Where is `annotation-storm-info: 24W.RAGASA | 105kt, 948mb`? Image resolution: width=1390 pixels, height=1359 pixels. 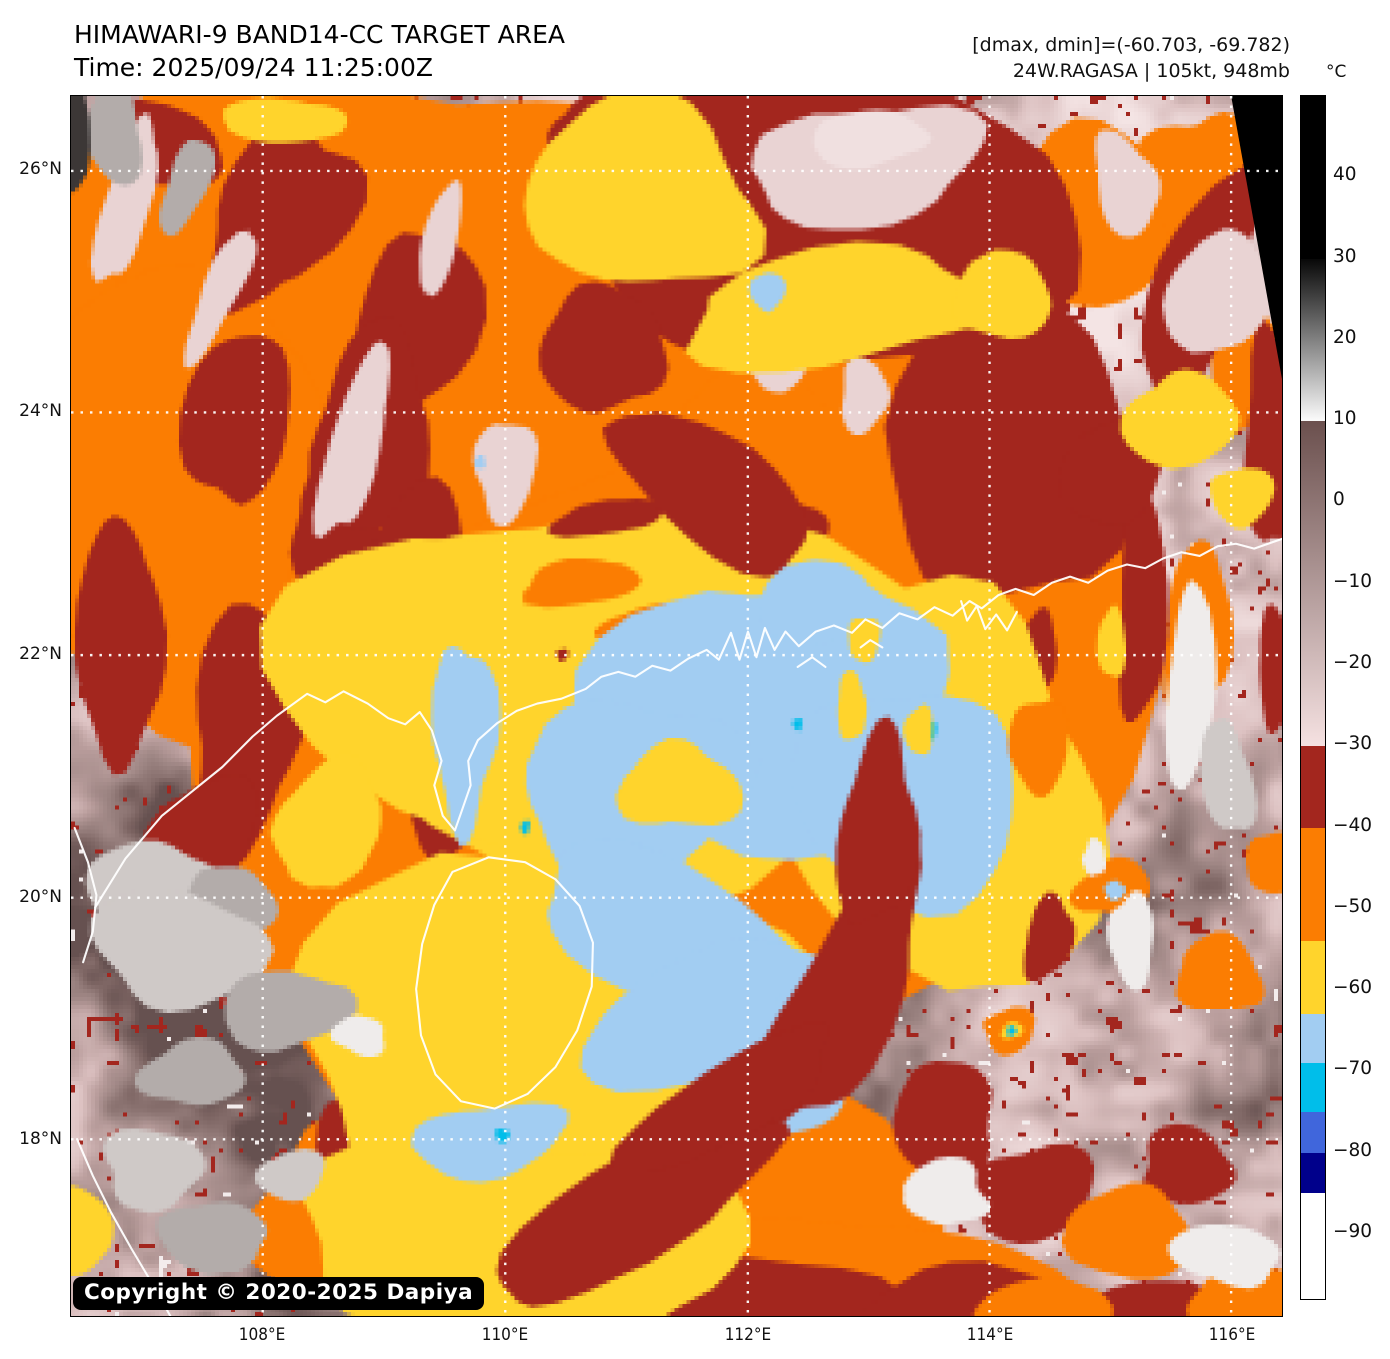 annotation-storm-info: 24W.RAGASA | 105kt, 948mb is located at coordinates (1151, 70).